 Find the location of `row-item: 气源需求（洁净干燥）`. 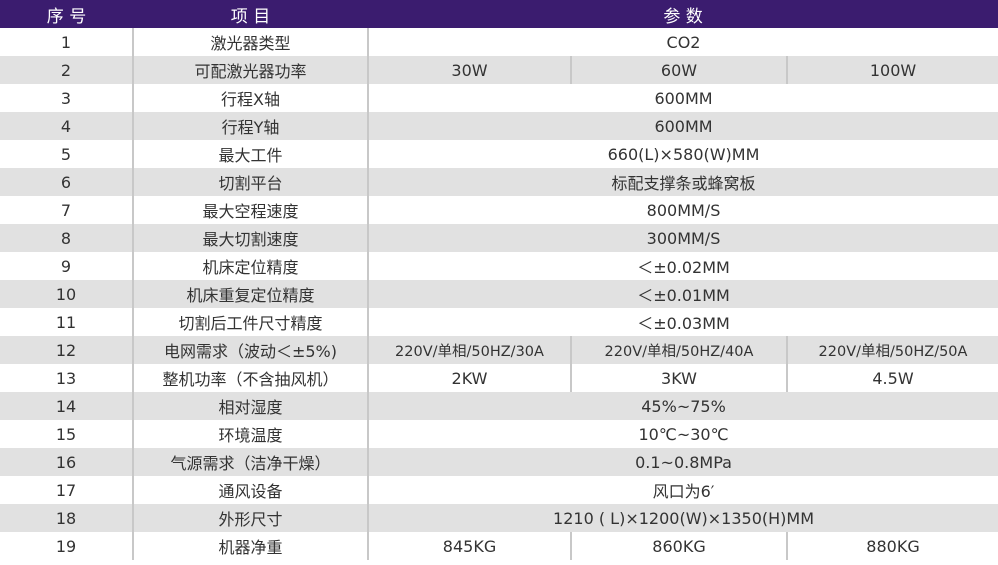

row-item: 气源需求（洁净干燥） is located at coordinates (250, 462).